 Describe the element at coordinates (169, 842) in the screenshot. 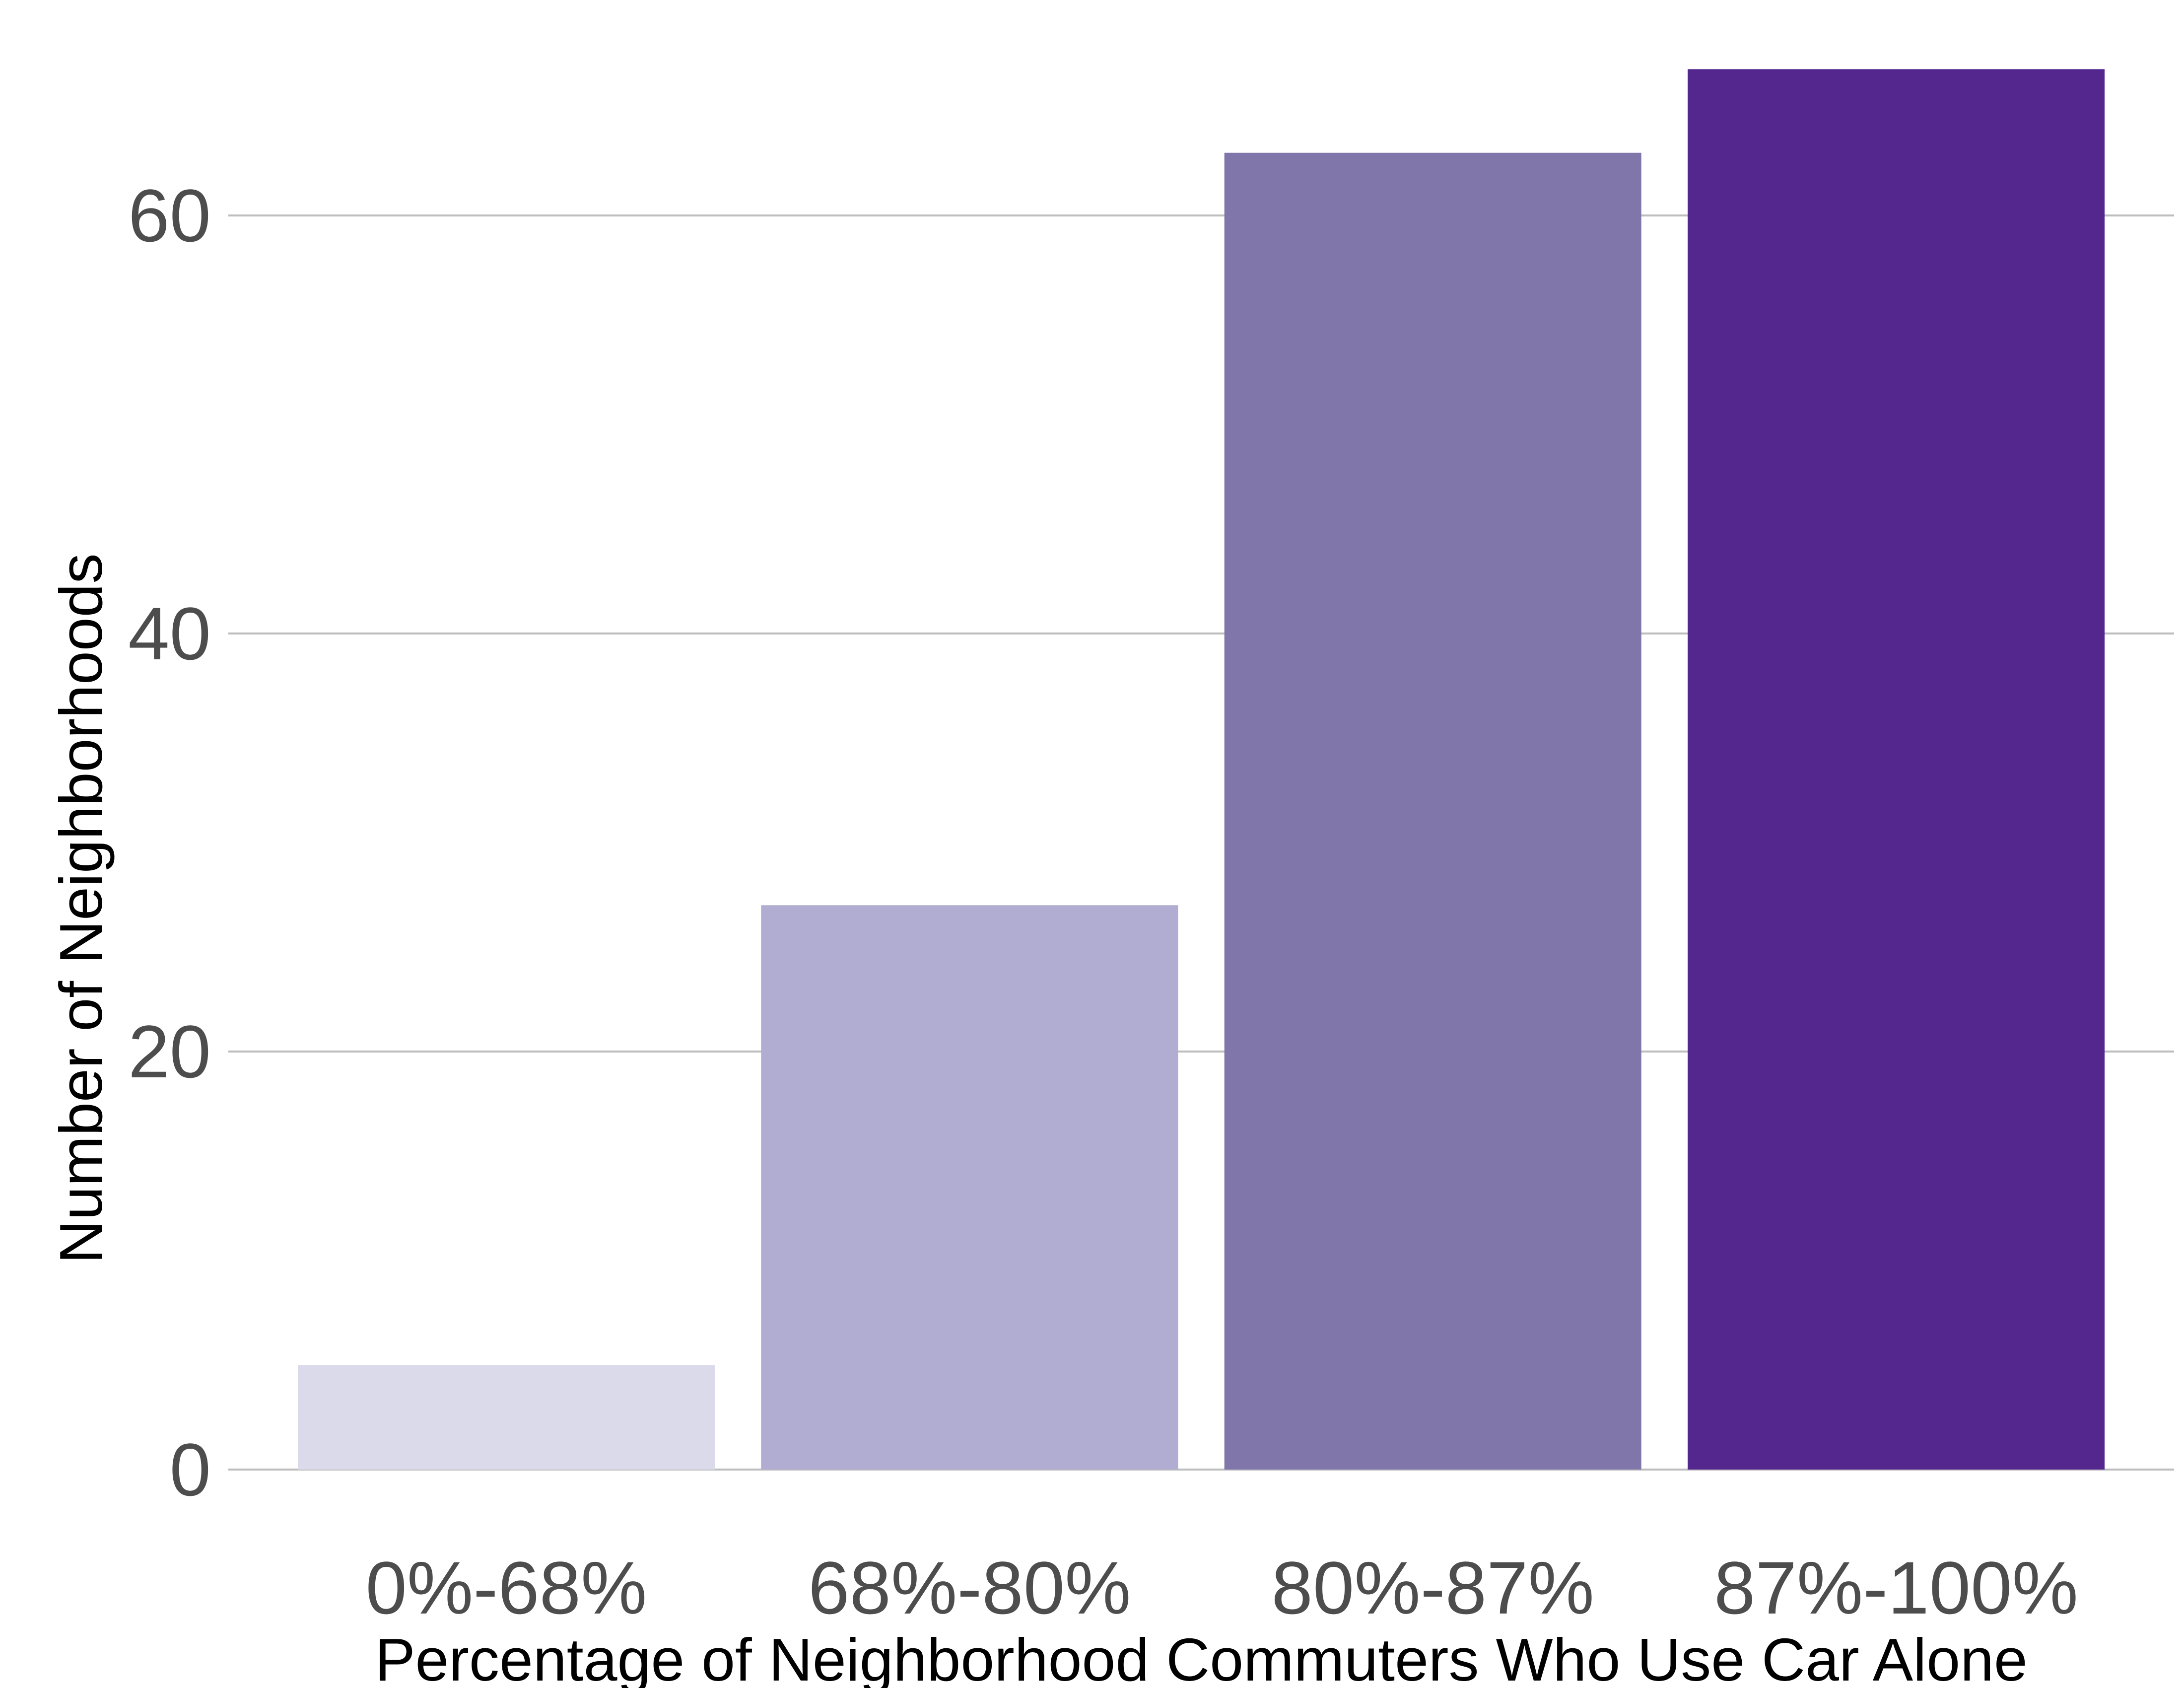

I see `y-tick-labels: 0 20 40 60` at that location.